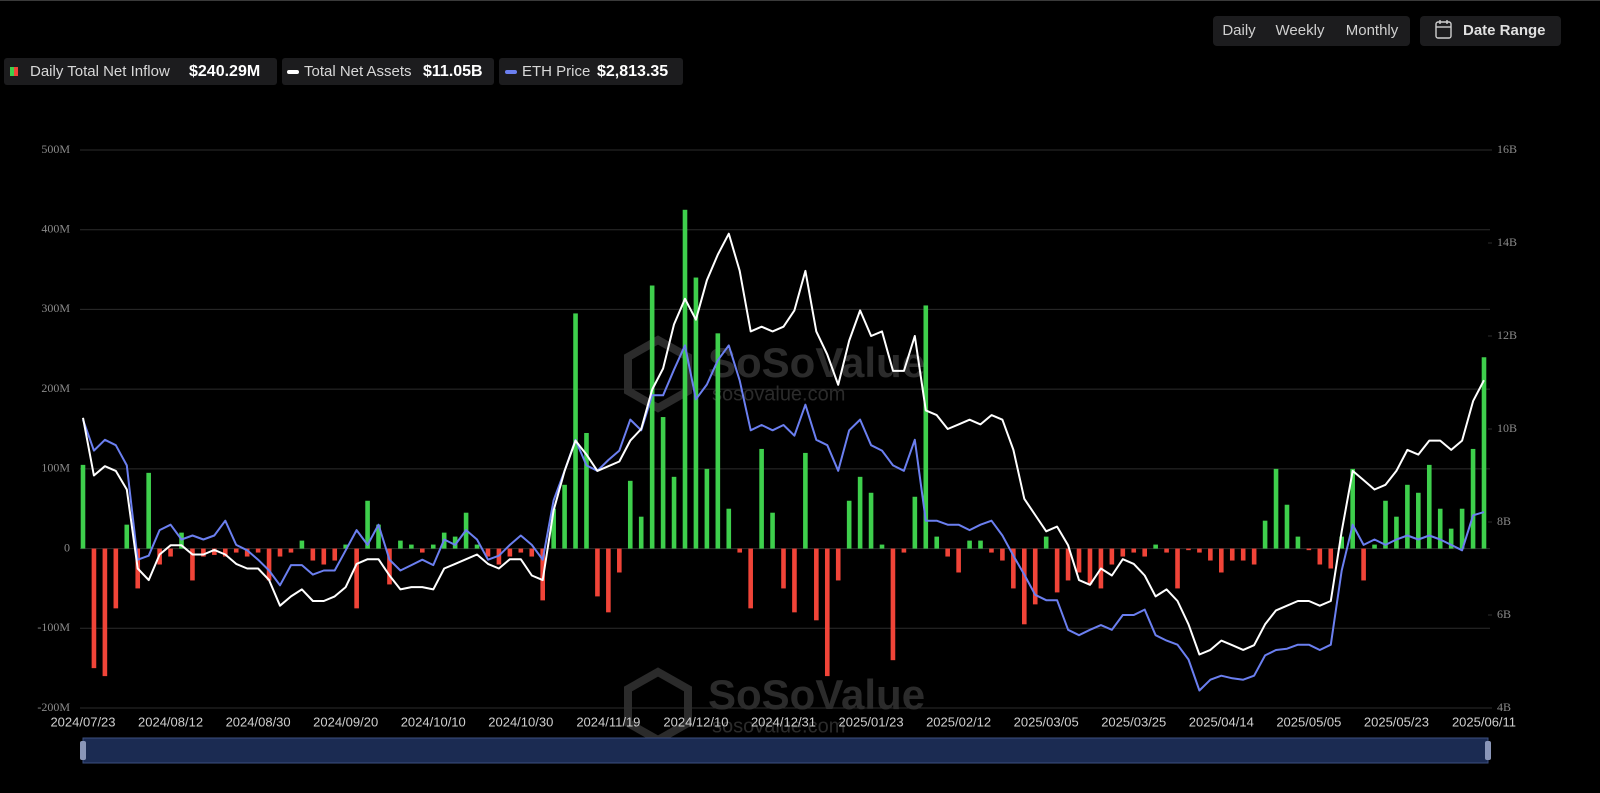 The width and height of the screenshot is (1600, 793). What do you see at coordinates (1484, 721) in the screenshot?
I see `x-tick-label: 2025/06/11` at bounding box center [1484, 721].